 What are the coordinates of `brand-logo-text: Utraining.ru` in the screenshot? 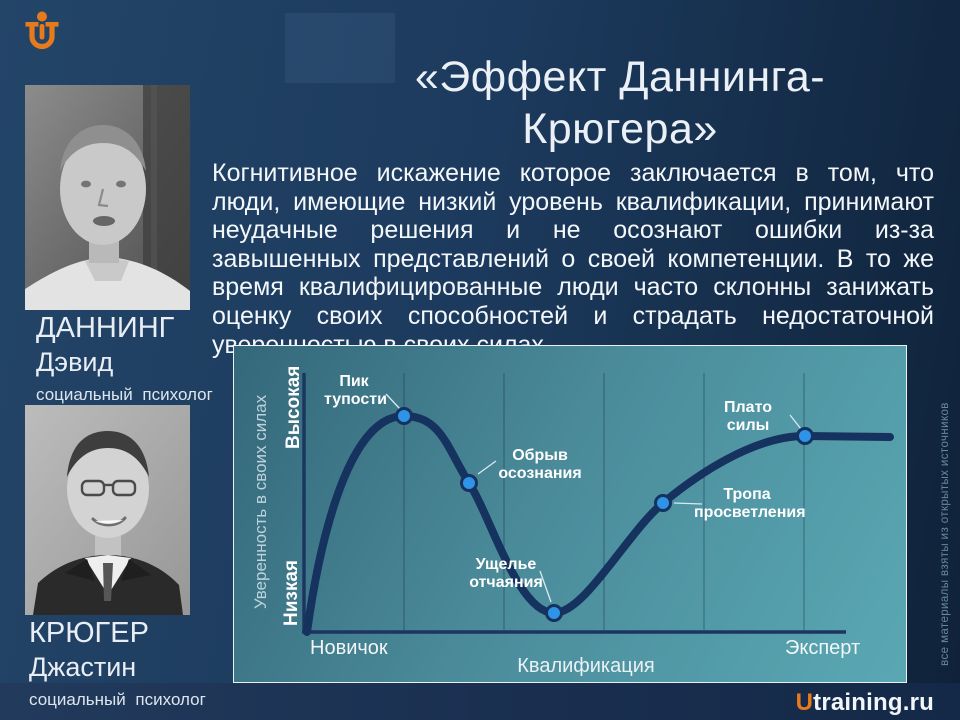 It's located at (865, 703).